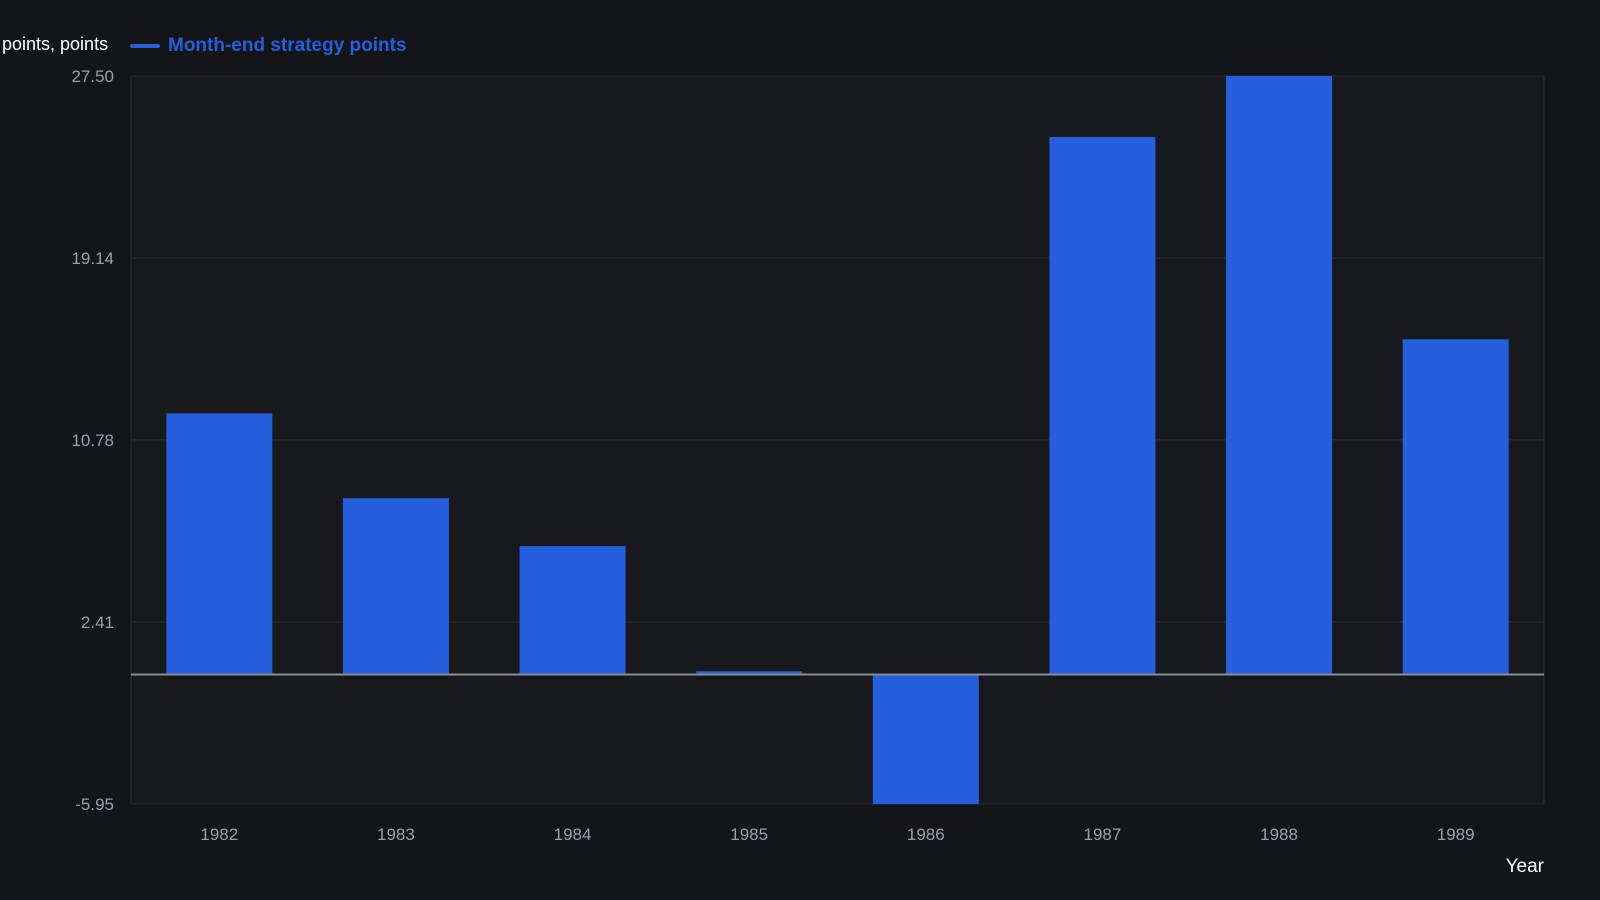 The width and height of the screenshot is (1600, 900). Describe the element at coordinates (1455, 507) in the screenshot. I see `bar-1989` at that location.